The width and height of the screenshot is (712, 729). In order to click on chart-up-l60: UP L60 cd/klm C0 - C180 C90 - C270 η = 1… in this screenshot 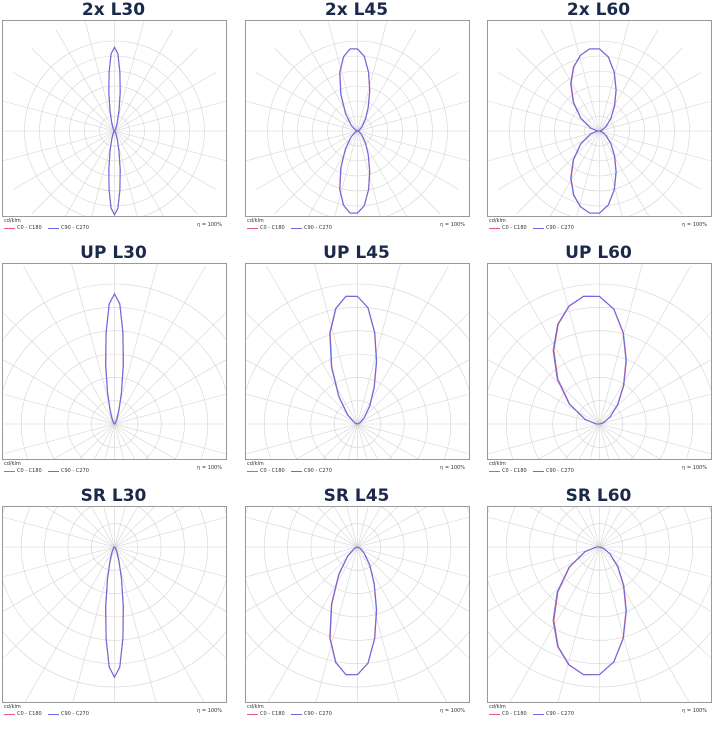, I will do `click(598, 364)`.